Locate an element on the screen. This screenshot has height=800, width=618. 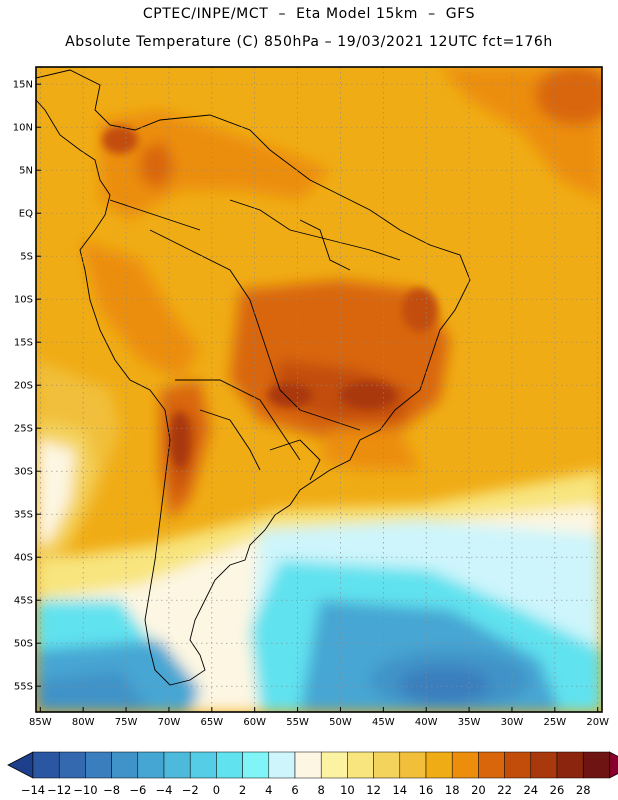
lat-tick-label: 35S is located at coordinates (23, 515).